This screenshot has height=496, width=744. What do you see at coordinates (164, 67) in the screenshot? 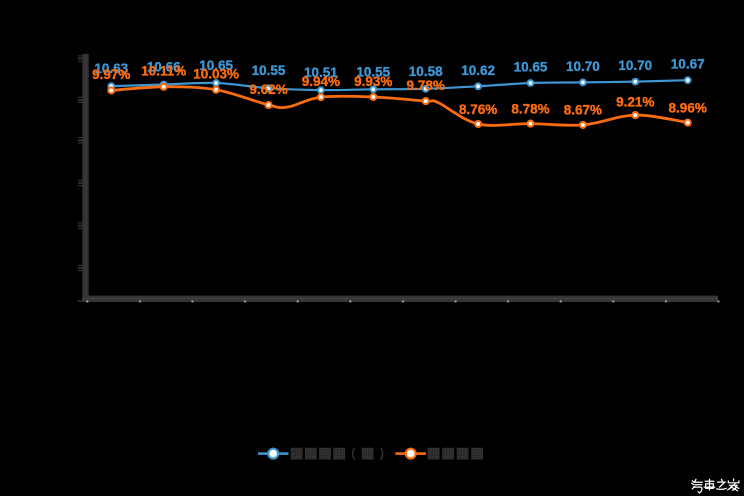
I see `svg-text: 10.66` at bounding box center [164, 67].